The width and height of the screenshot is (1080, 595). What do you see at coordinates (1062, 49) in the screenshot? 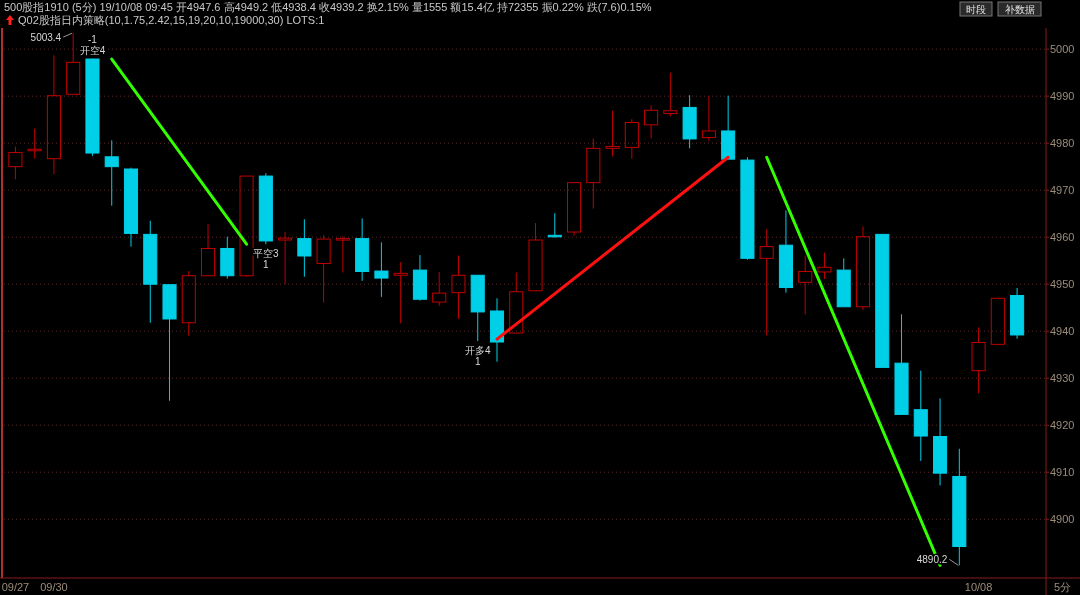
I see `y-tick-label: 5000` at bounding box center [1062, 49].